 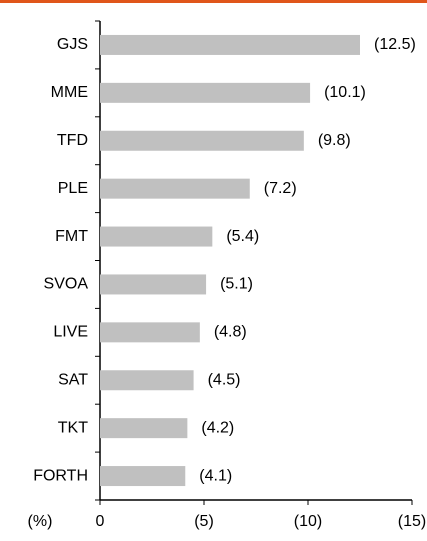 I want to click on value-label: (4.2), so click(x=217, y=427).